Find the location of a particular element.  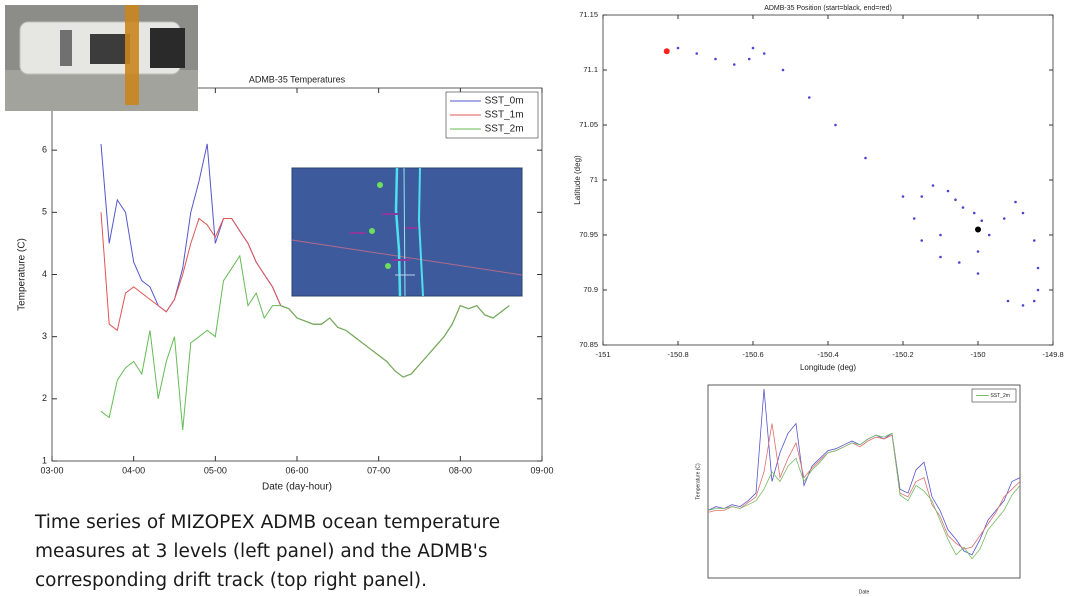

legend-label: SST_0m is located at coordinates (504, 101).